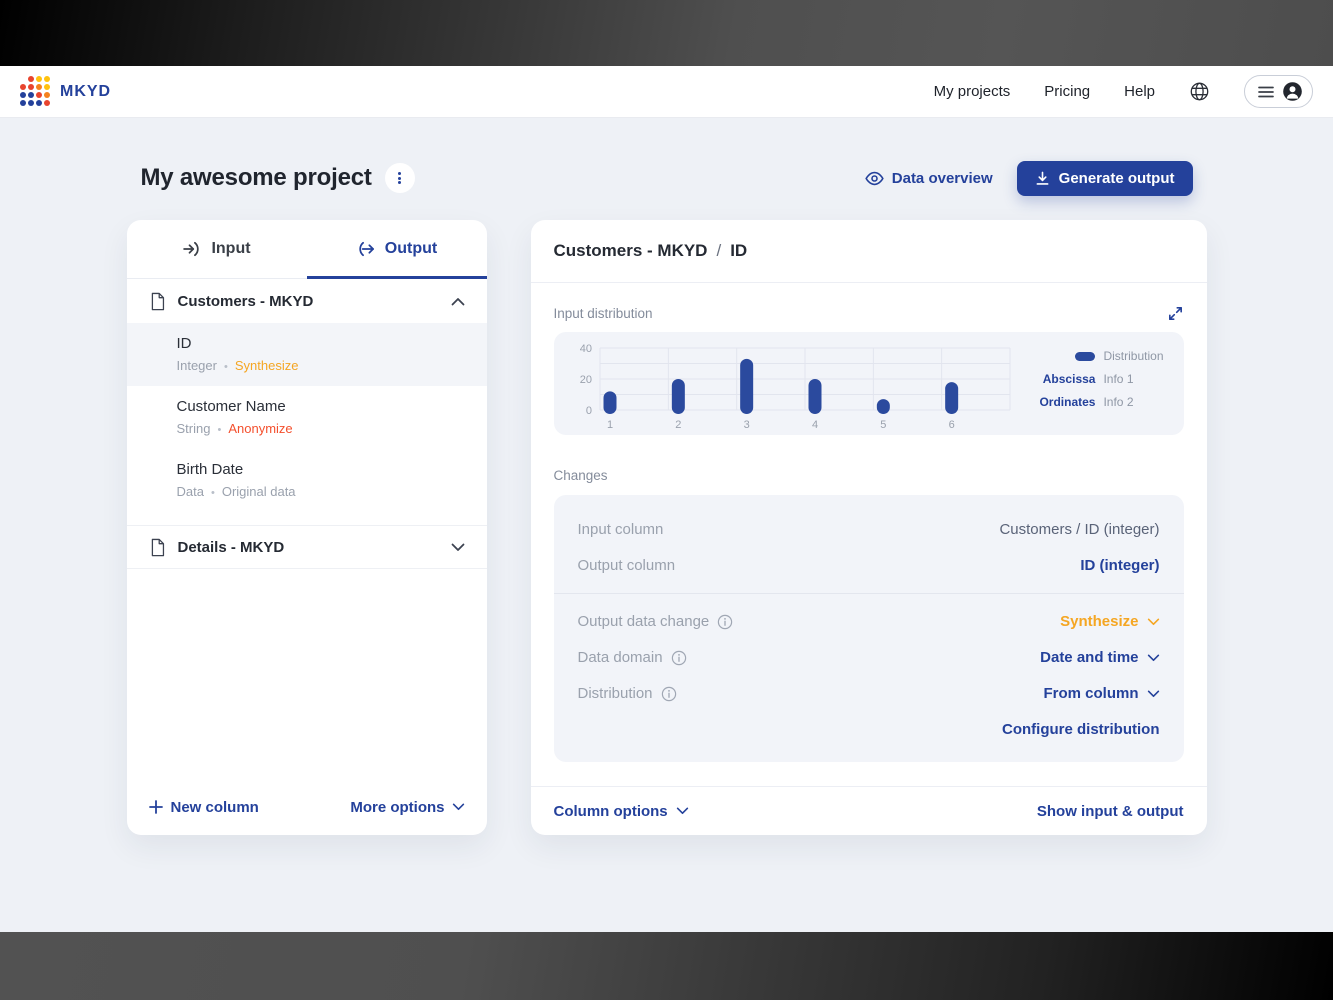  What do you see at coordinates (155, 807) in the screenshot?
I see `plus-icon` at bounding box center [155, 807].